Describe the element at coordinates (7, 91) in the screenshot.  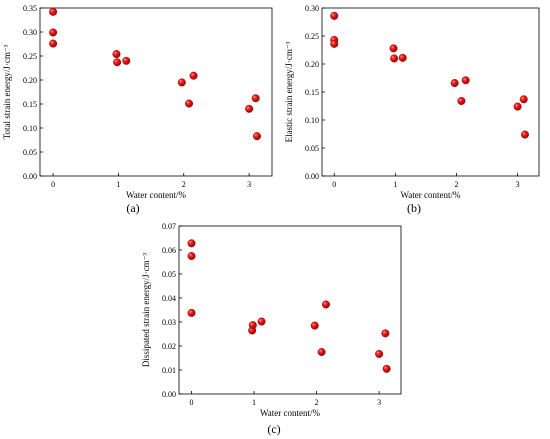
I see `y-axis-label: Total strain energy/J·cm⁻³` at that location.